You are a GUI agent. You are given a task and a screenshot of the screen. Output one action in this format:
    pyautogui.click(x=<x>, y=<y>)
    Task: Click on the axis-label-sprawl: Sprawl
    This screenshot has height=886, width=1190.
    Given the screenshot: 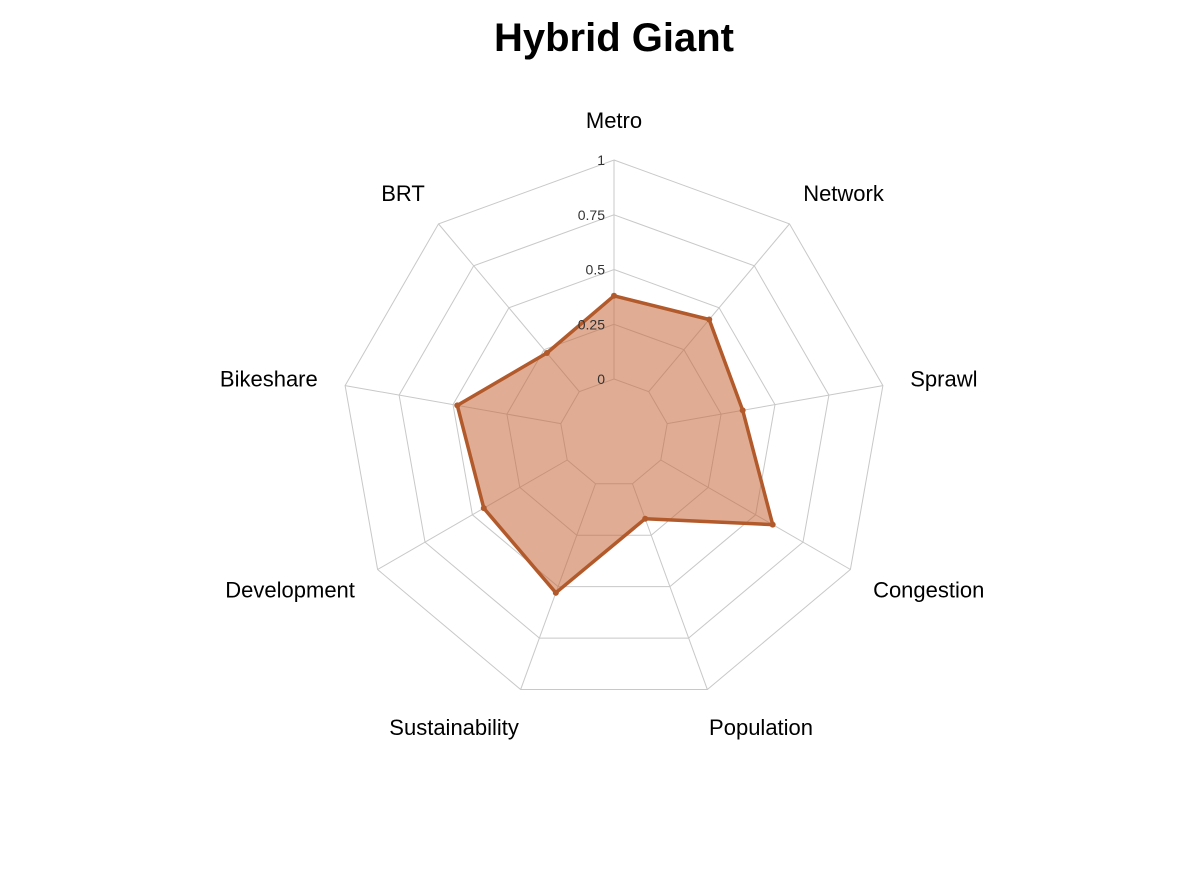 What is the action you would take?
    pyautogui.click(x=943, y=379)
    